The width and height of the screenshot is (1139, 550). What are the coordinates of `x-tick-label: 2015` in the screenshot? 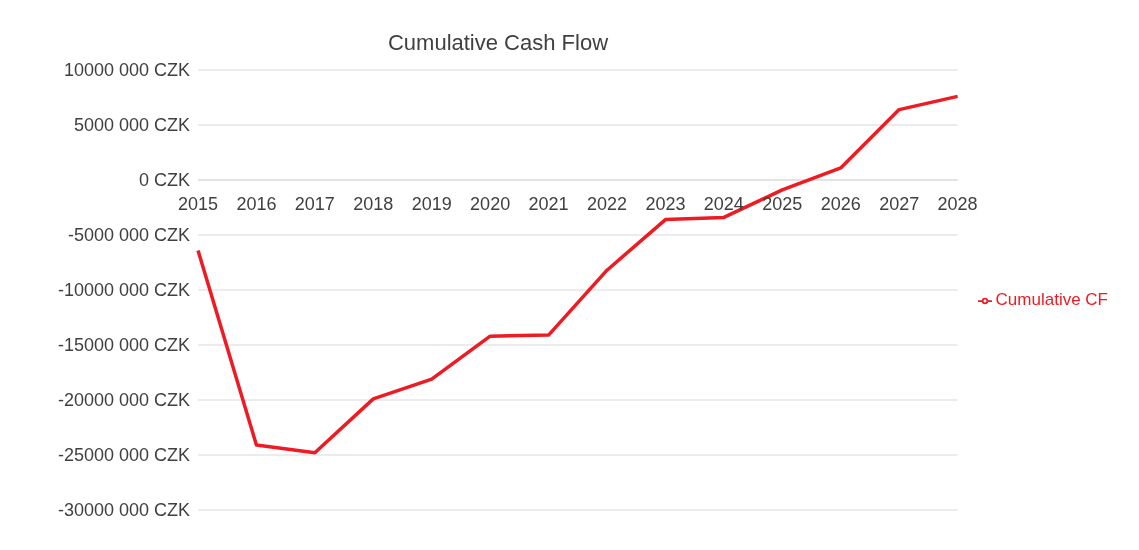 It's located at (198, 204).